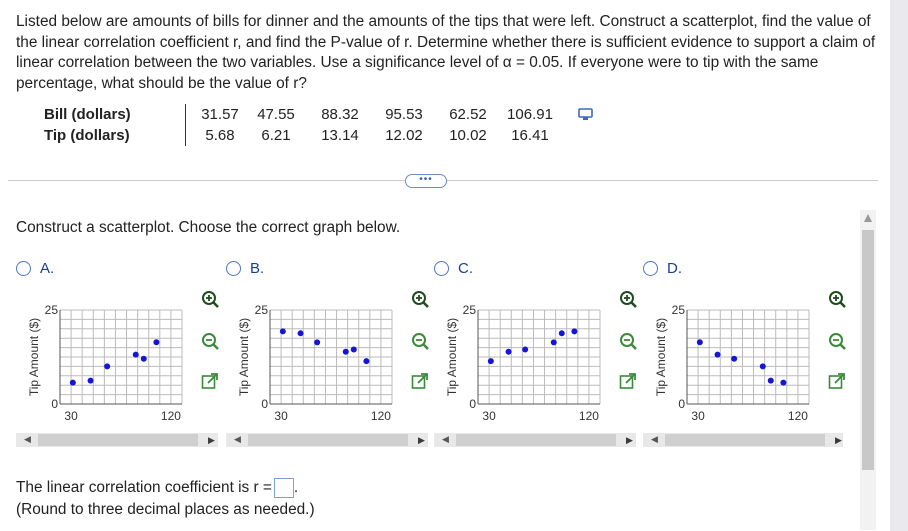 The width and height of the screenshot is (908, 531). Describe the element at coordinates (468, 114) in the screenshot. I see `bill-value: 62.52` at that location.